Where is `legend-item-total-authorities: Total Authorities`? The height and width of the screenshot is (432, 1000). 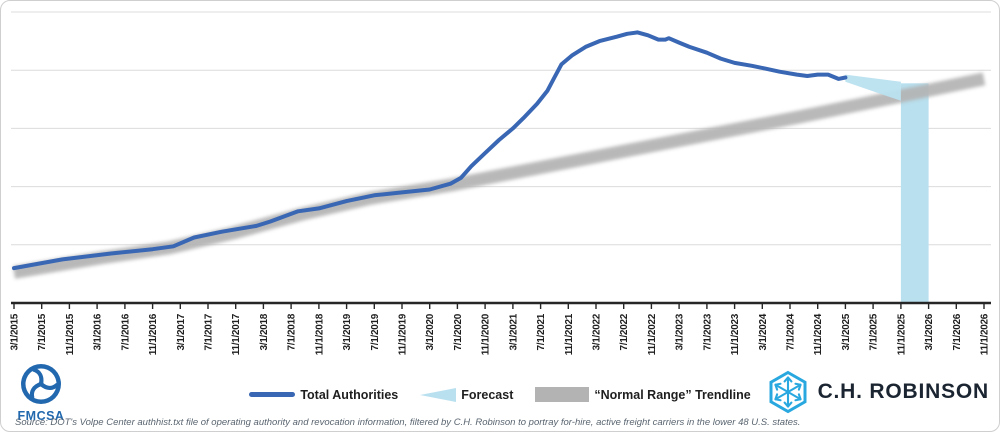
legend-item-total-authorities: Total Authorities is located at coordinates (323, 395).